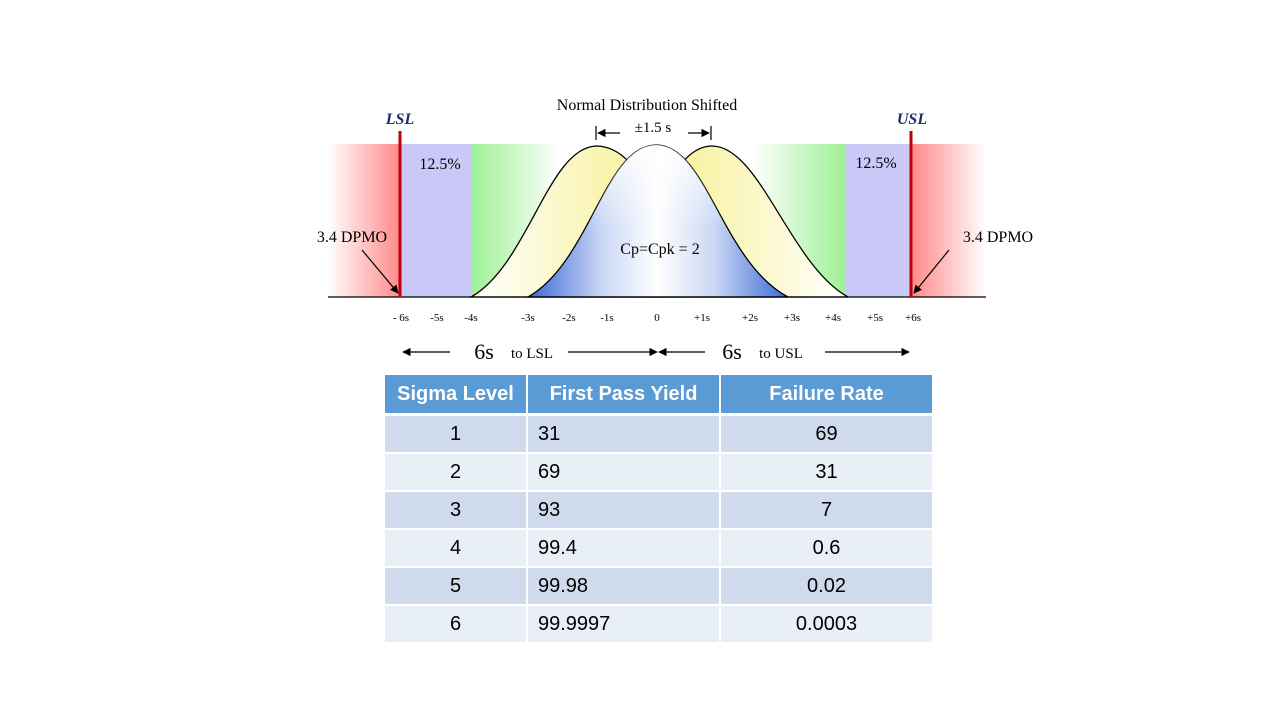 The image size is (1280, 720). Describe the element at coordinates (750, 318) in the screenshot. I see `tick-label: +2s` at that location.